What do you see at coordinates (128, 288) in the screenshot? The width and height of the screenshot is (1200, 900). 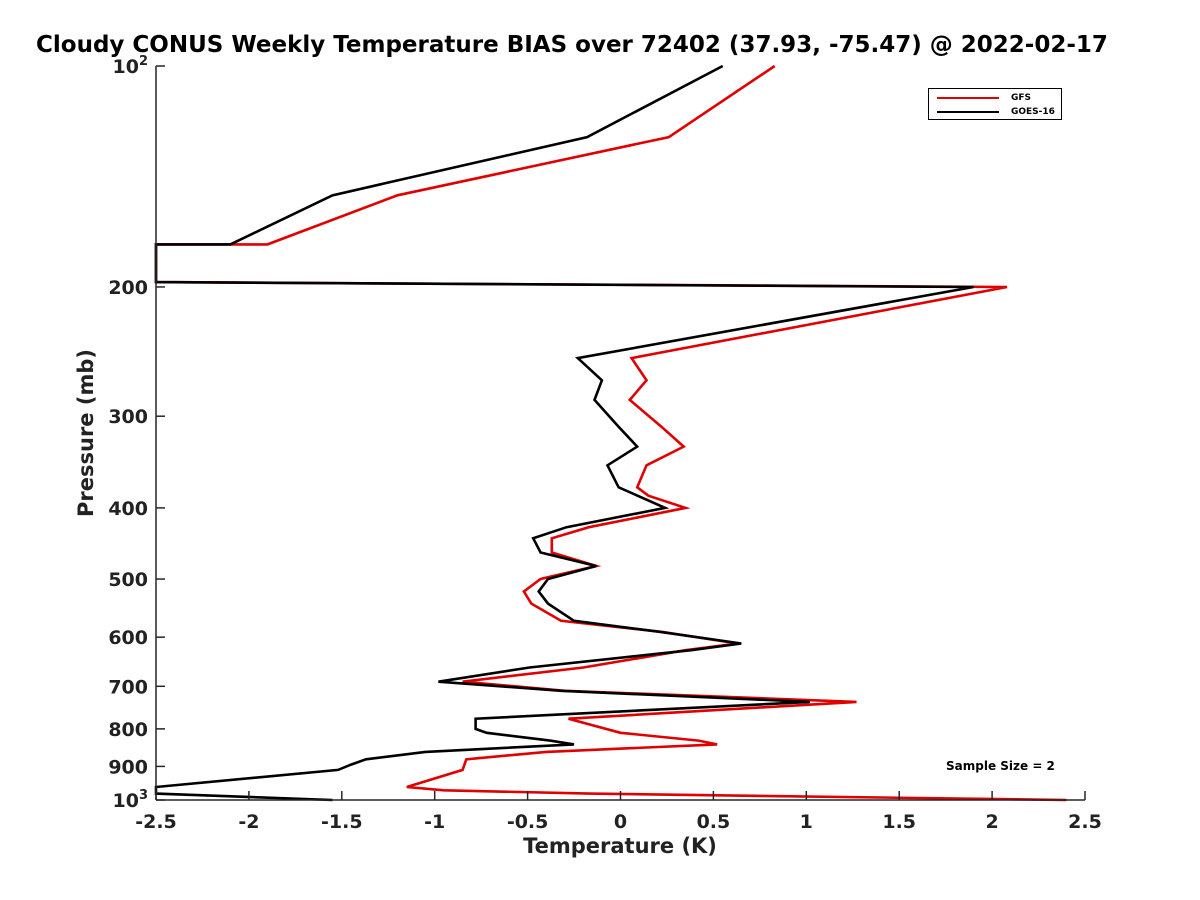 I see `y-tick-label: 200` at bounding box center [128, 288].